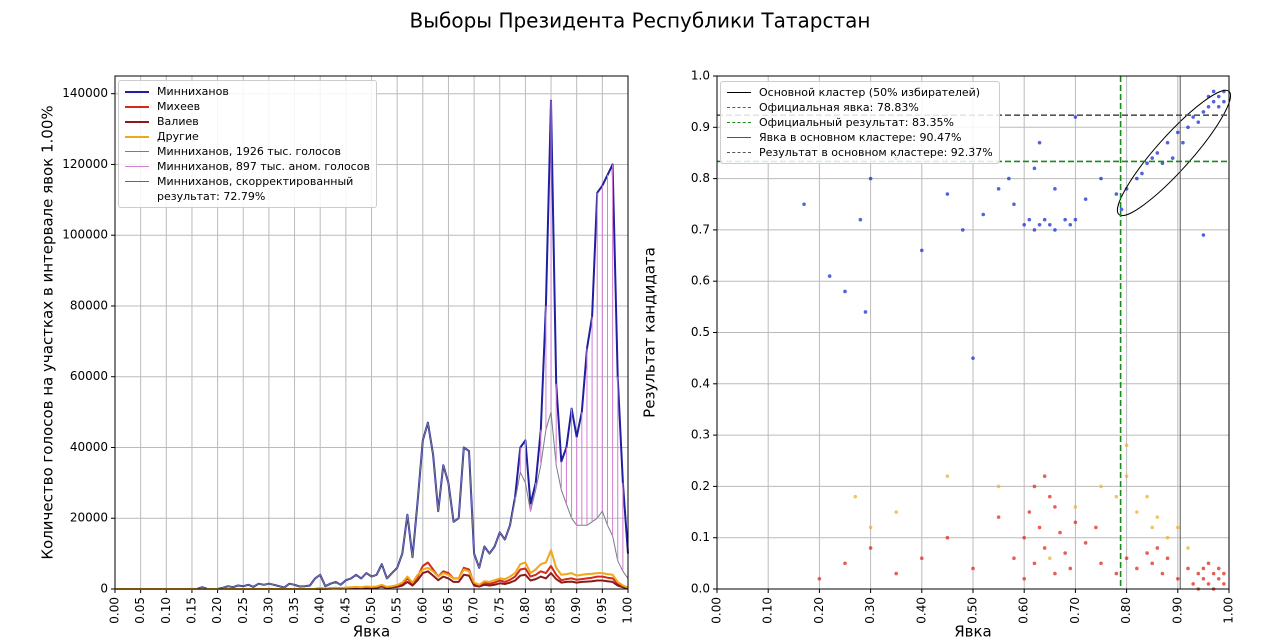 This screenshot has height=640, width=1280. What do you see at coordinates (700, 486) in the screenshot?
I see `y-tick-label: 0.2` at bounding box center [700, 486].